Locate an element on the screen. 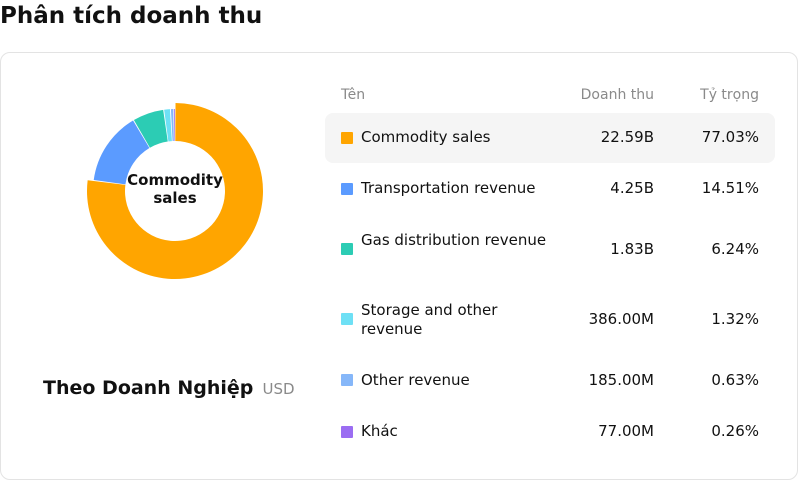 The image size is (800, 482). table-row: Storage and other revenue 386.00M 1.32% is located at coordinates (550, 319).